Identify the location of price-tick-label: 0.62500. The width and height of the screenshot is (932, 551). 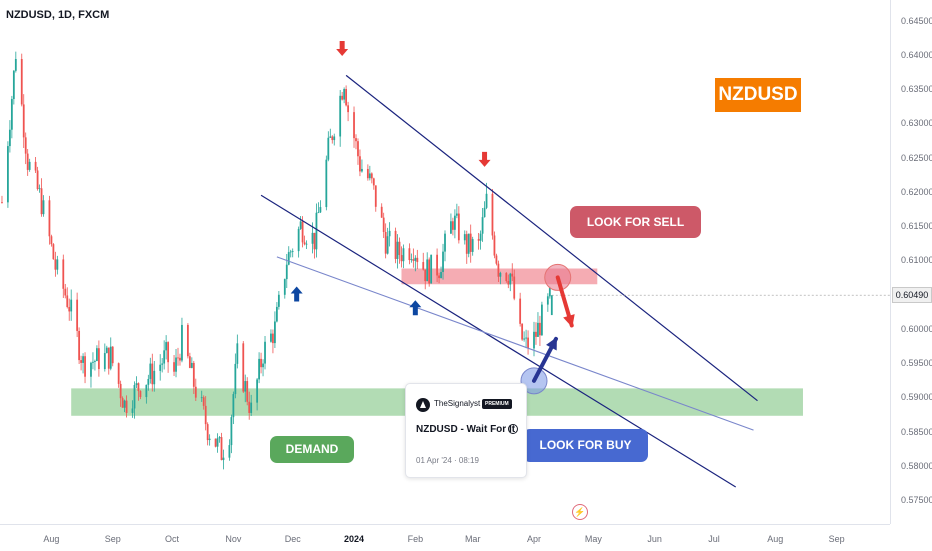
(916, 157).